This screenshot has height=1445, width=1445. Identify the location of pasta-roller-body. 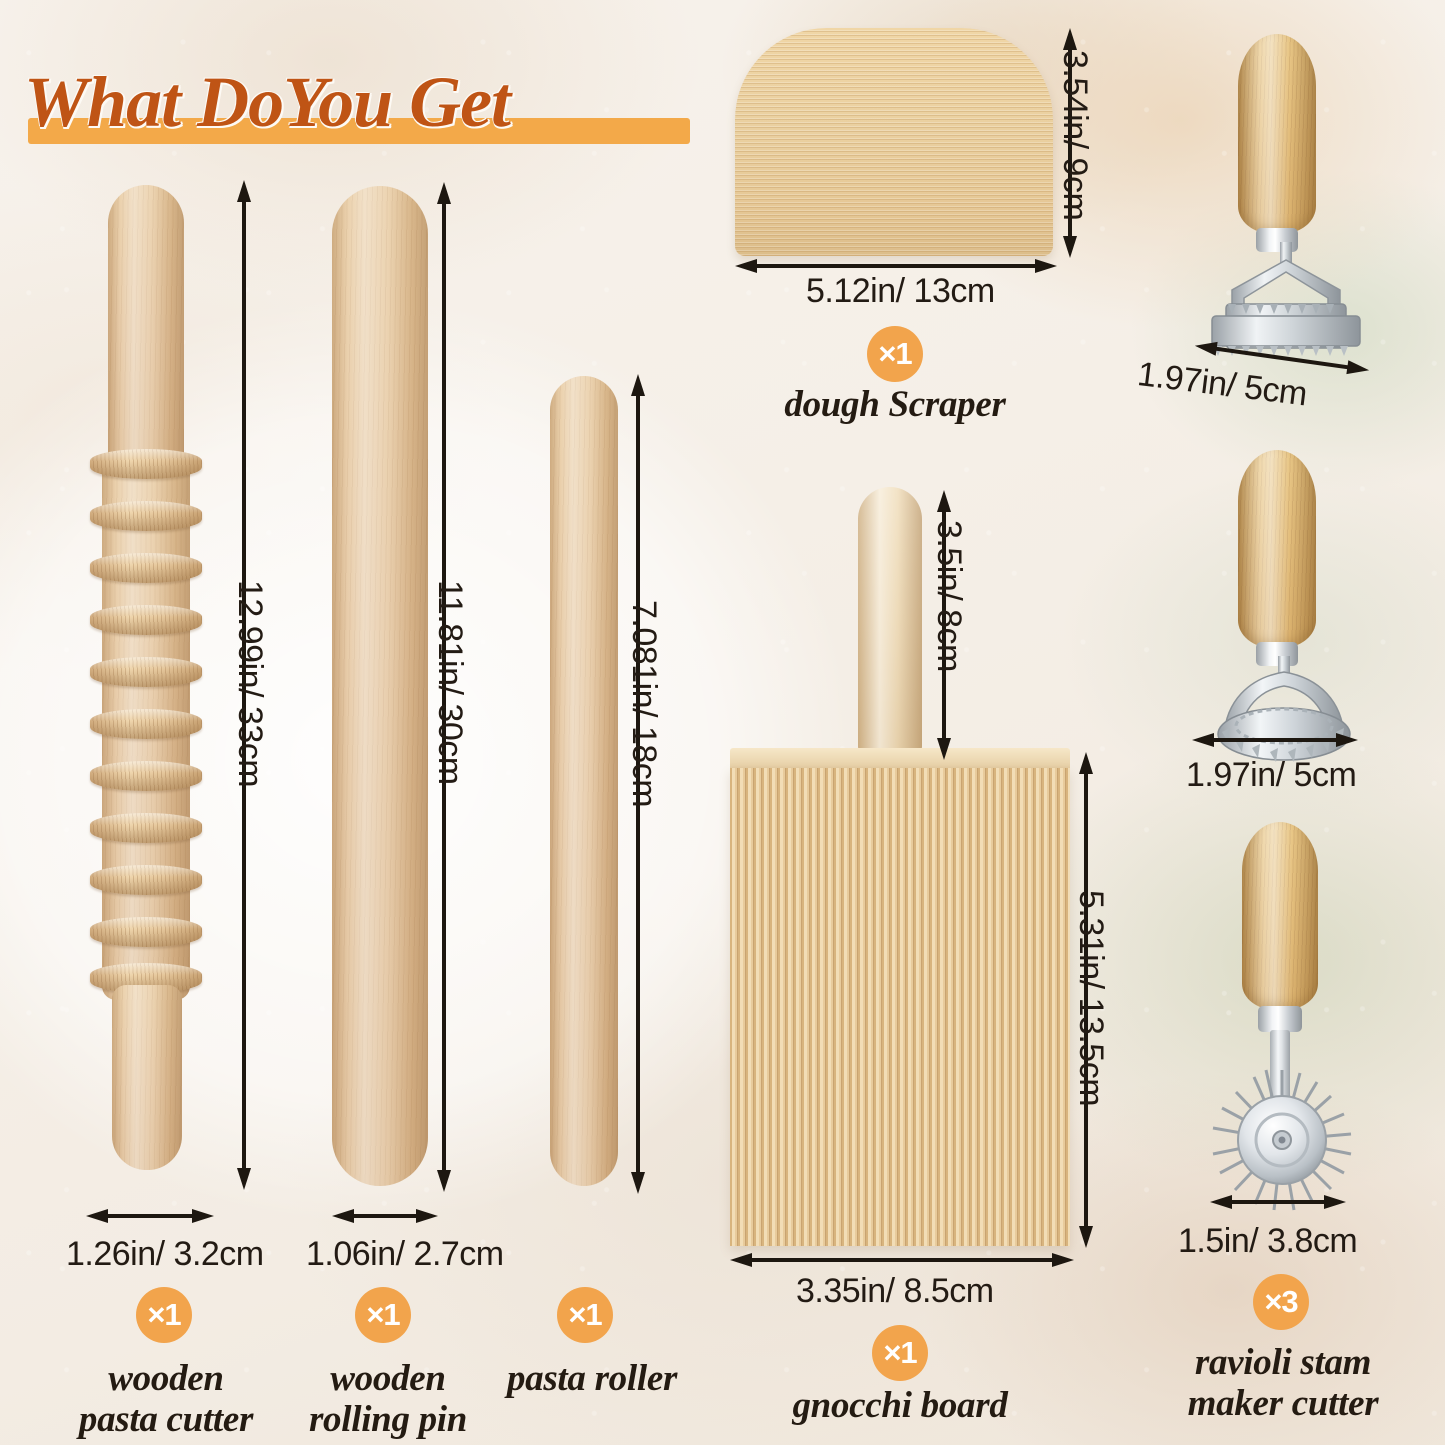
(584, 781).